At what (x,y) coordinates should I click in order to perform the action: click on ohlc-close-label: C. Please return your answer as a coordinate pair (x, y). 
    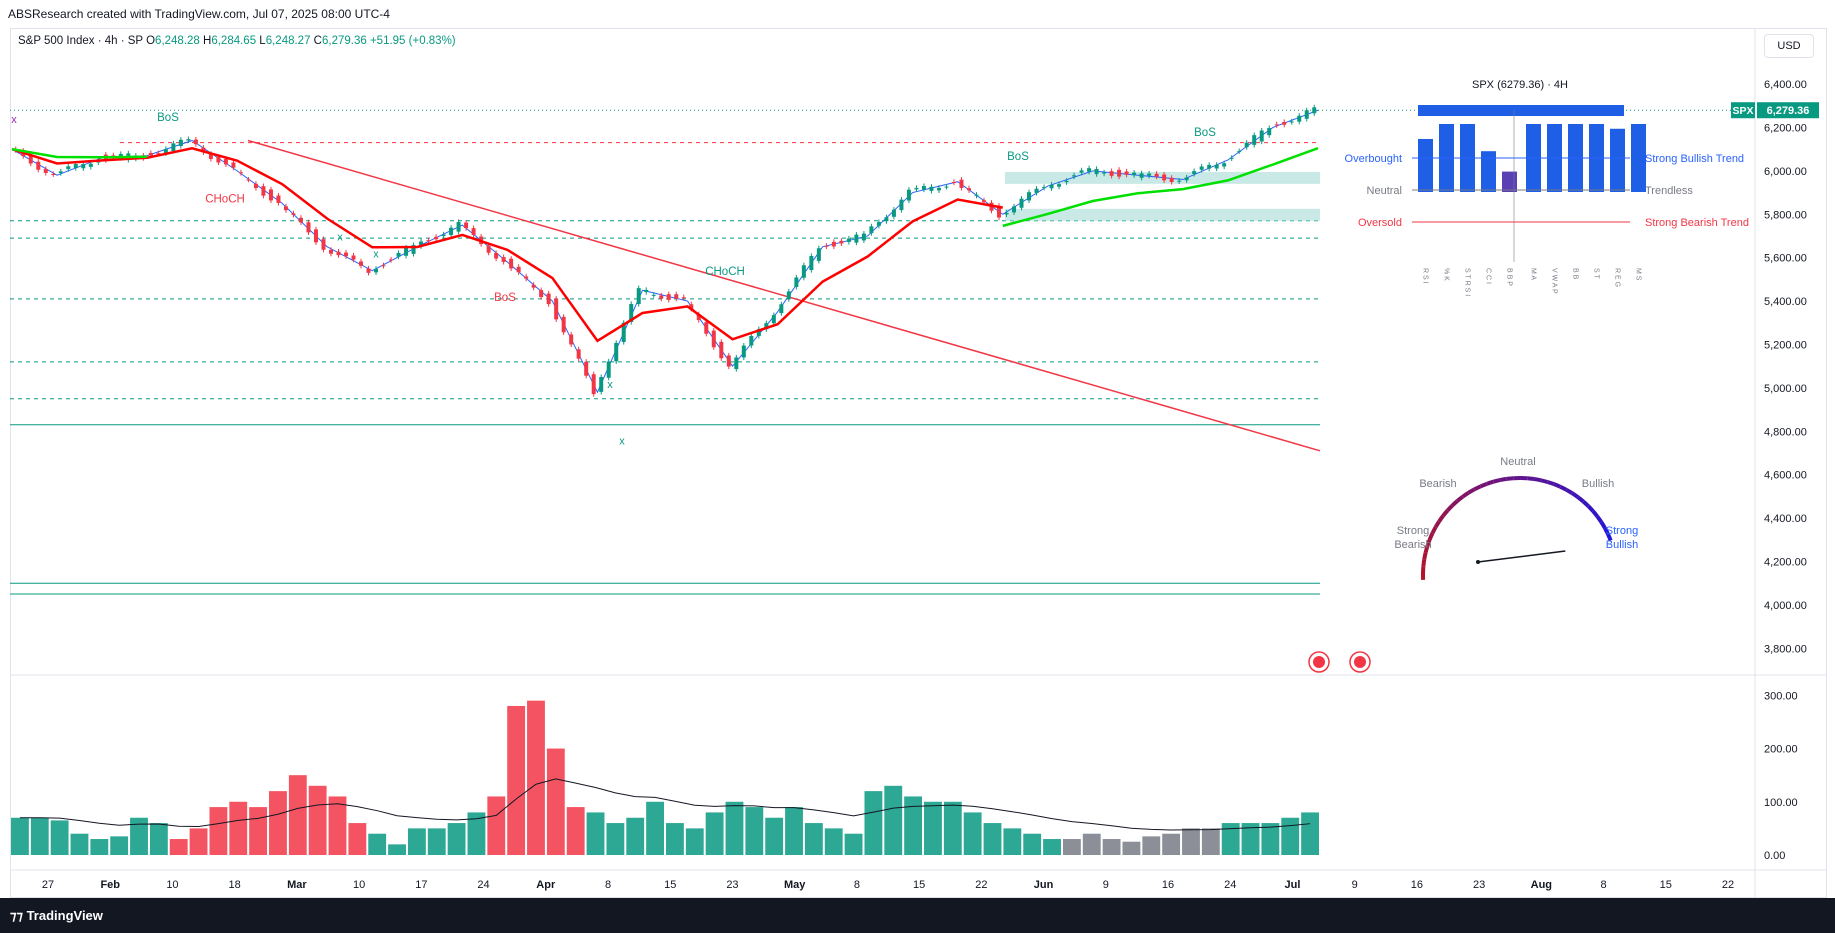
    Looking at the image, I should click on (317, 41).